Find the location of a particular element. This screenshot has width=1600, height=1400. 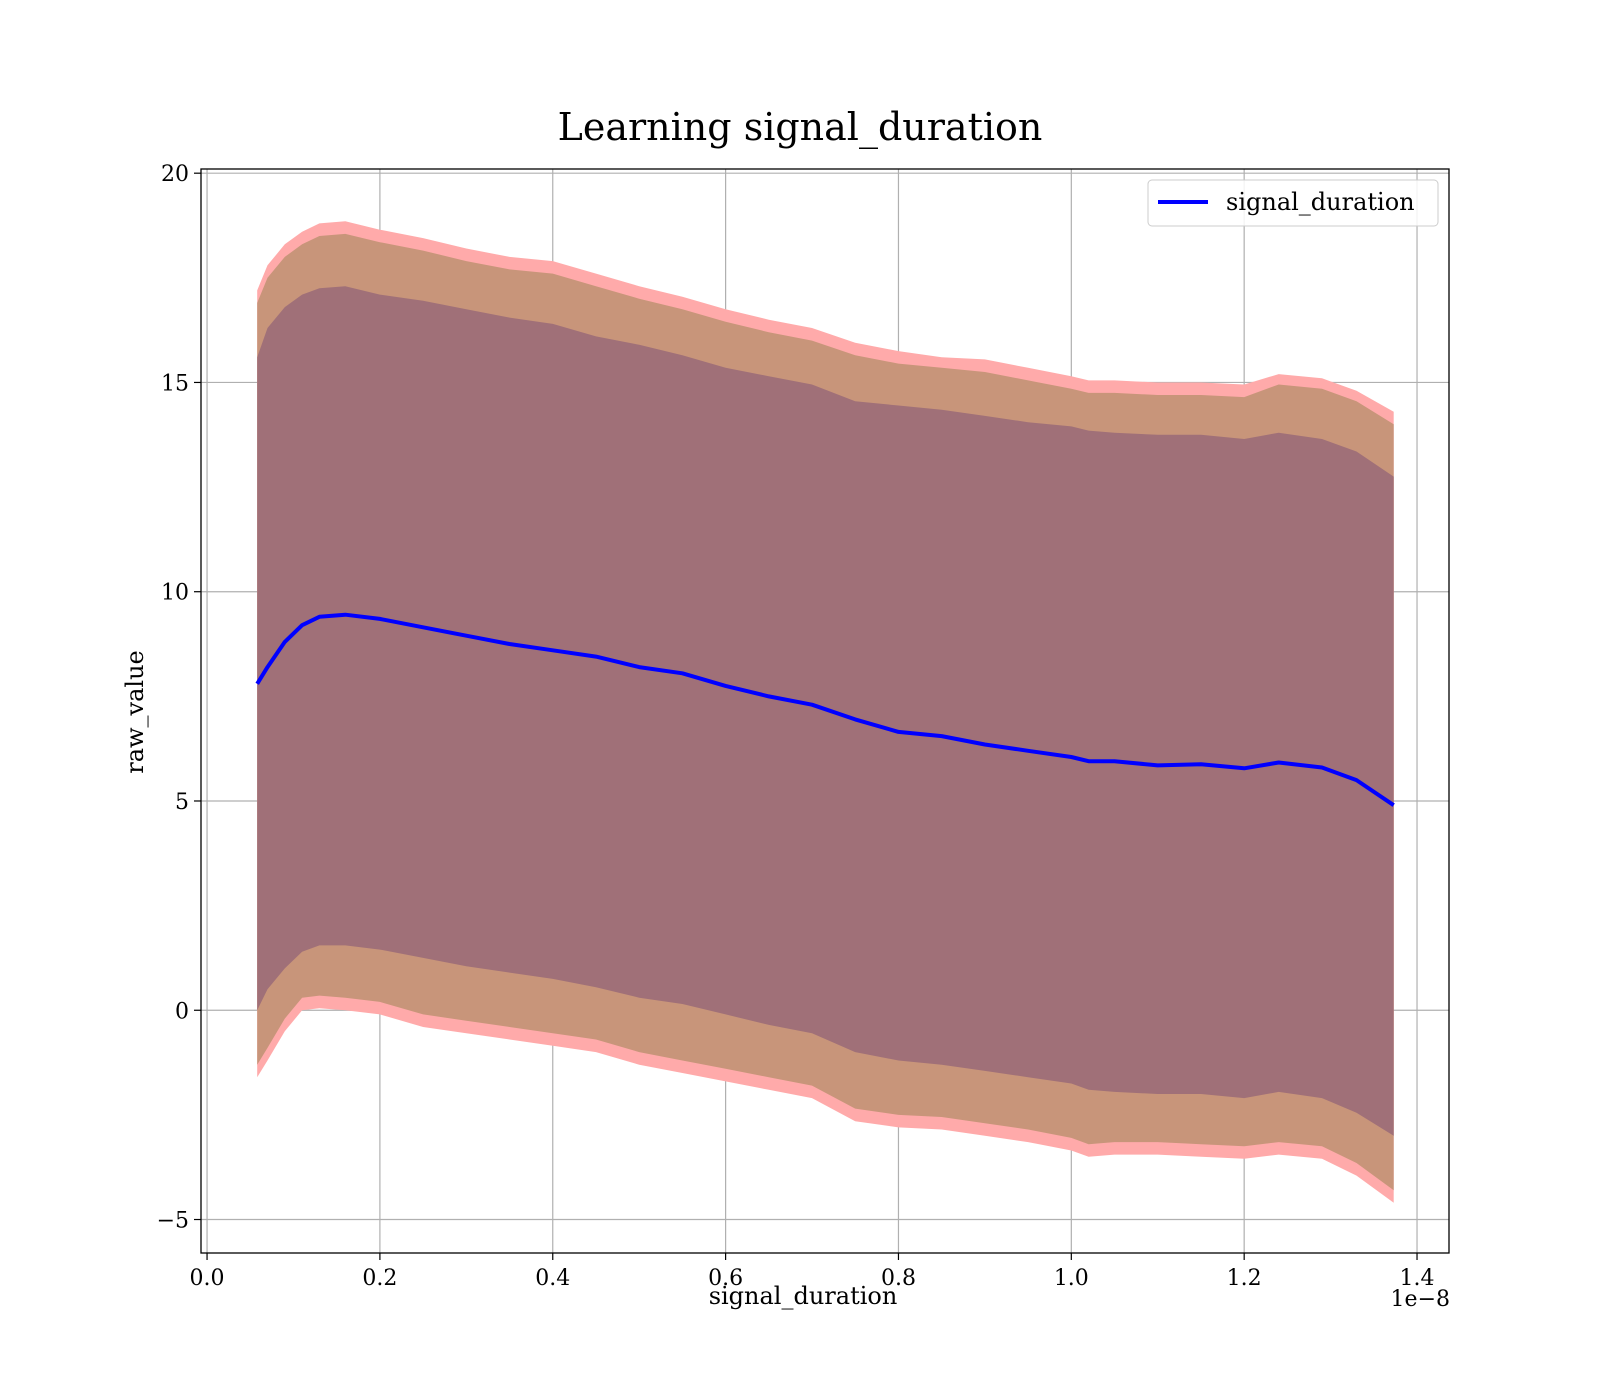

legend-label: signal_duration is located at coordinates (1320, 202).